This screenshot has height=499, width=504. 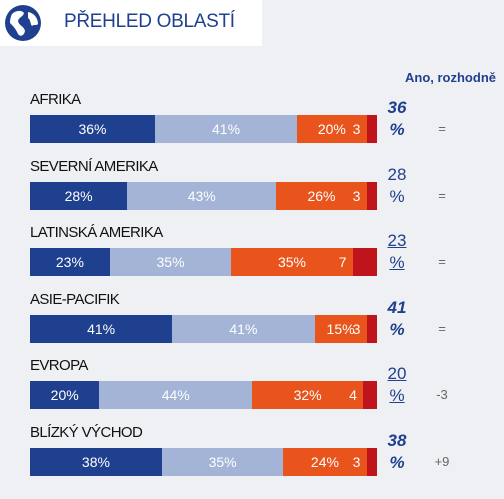 What do you see at coordinates (23, 23) in the screenshot?
I see `globe-icon` at bounding box center [23, 23].